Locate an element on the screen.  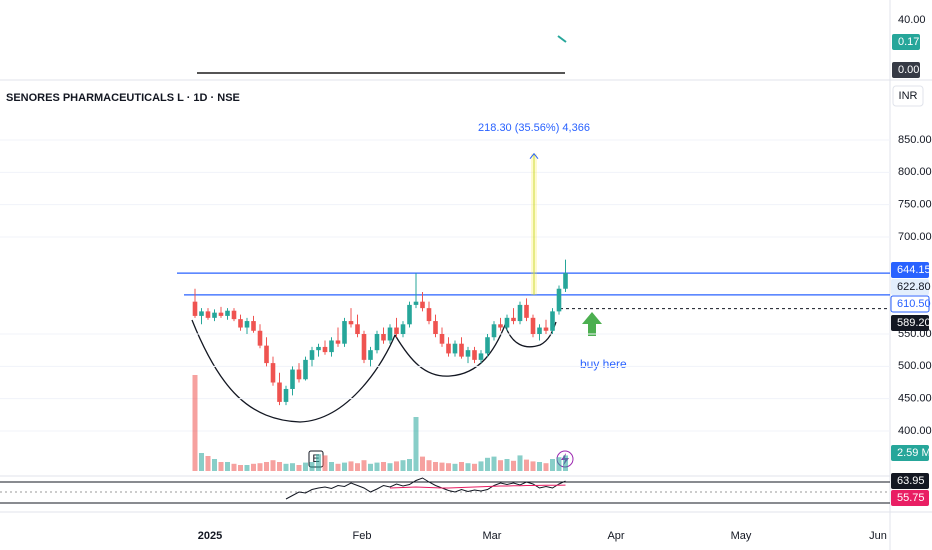
currency: INR is located at coordinates (908, 96).